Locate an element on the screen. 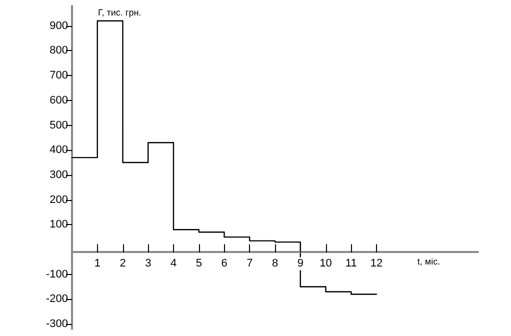 This screenshot has height=336, width=511. y-tick-label: -200 is located at coordinates (57, 299).